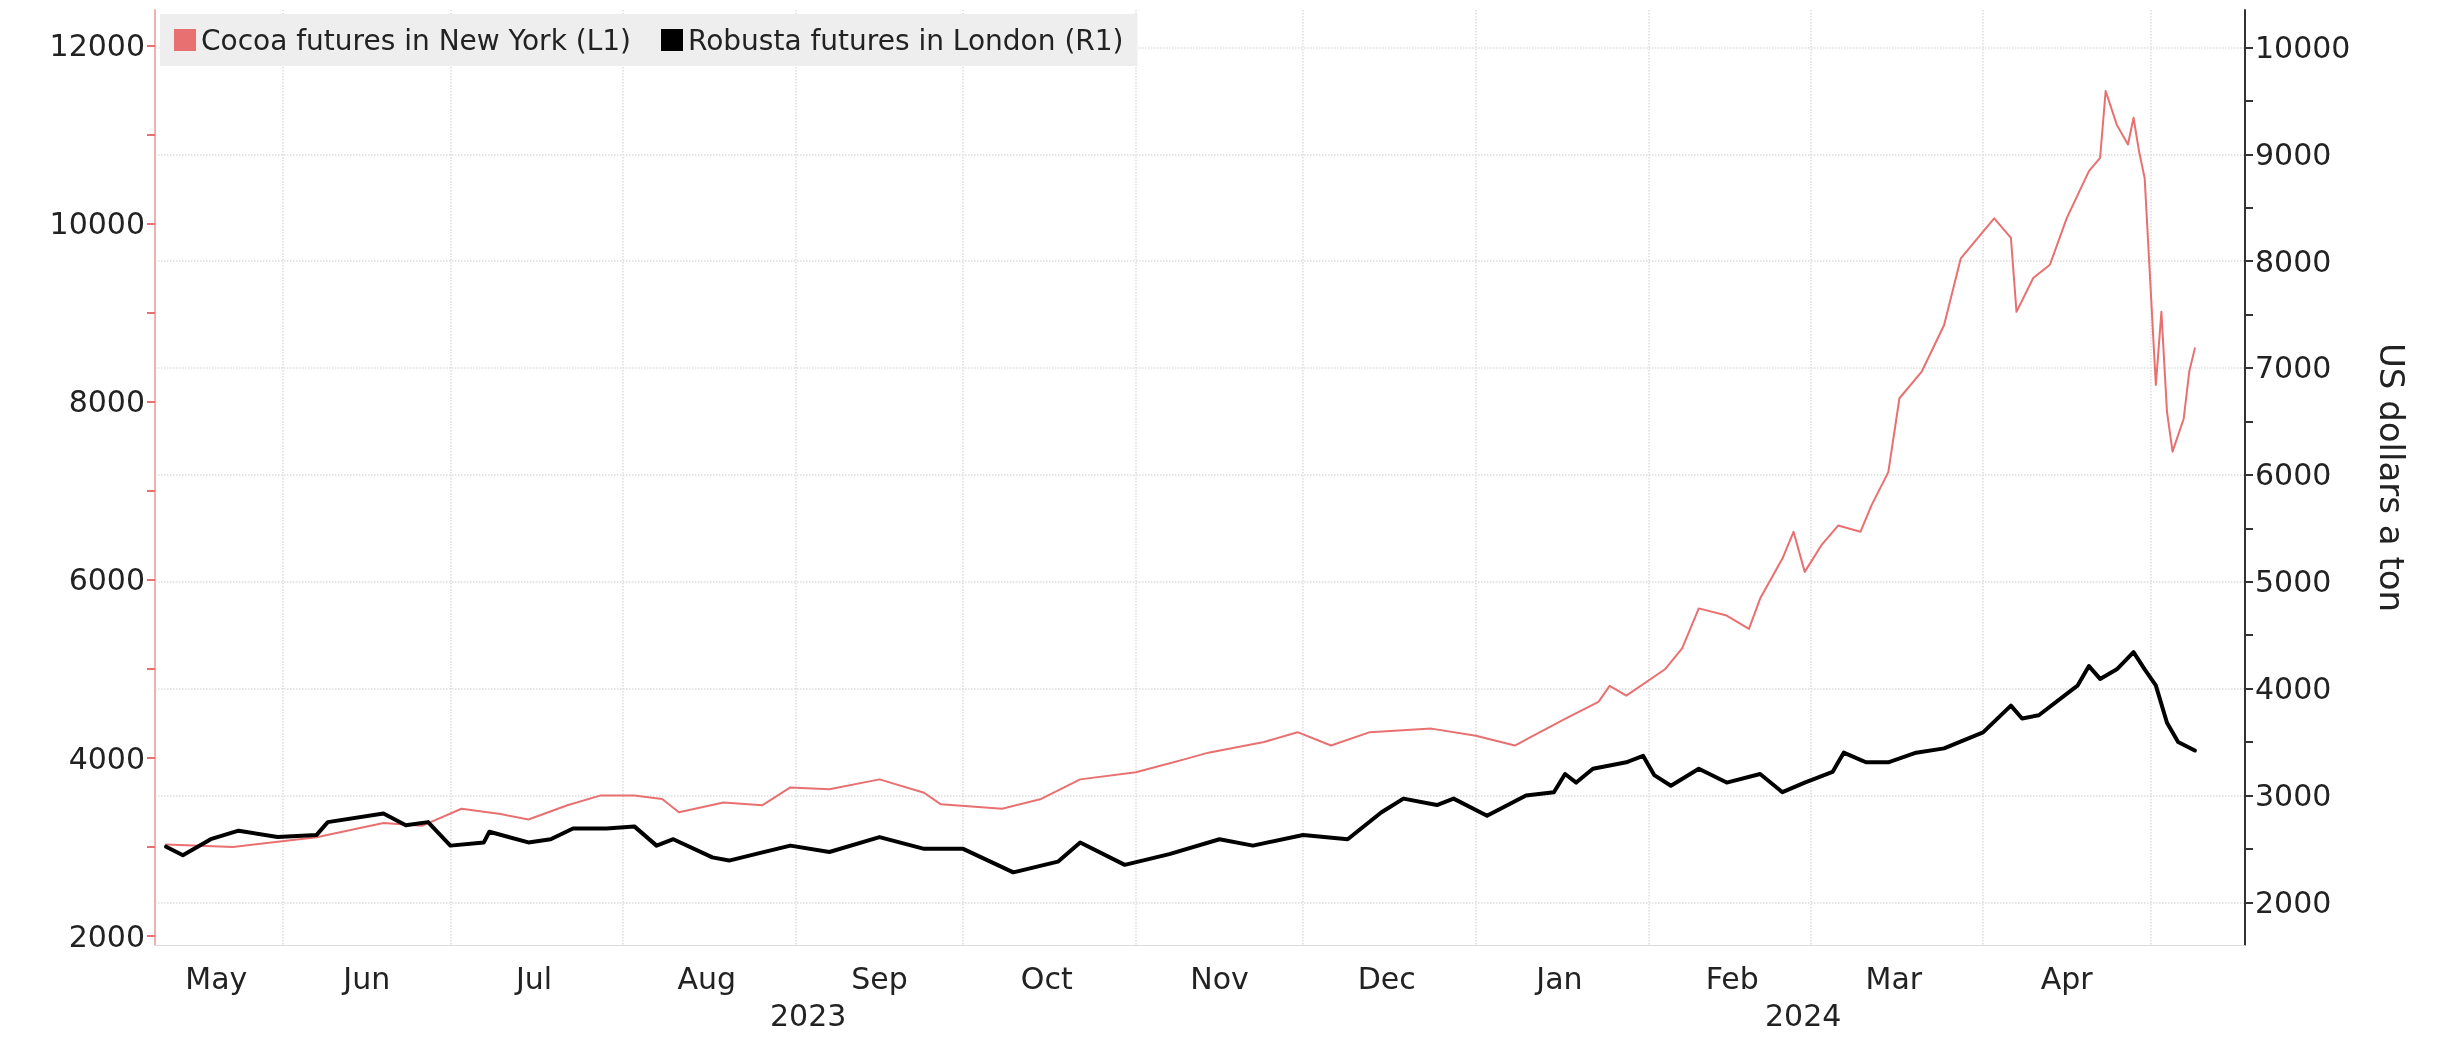  I want to click on y2-tick-label: 2000, so click(2293, 902).